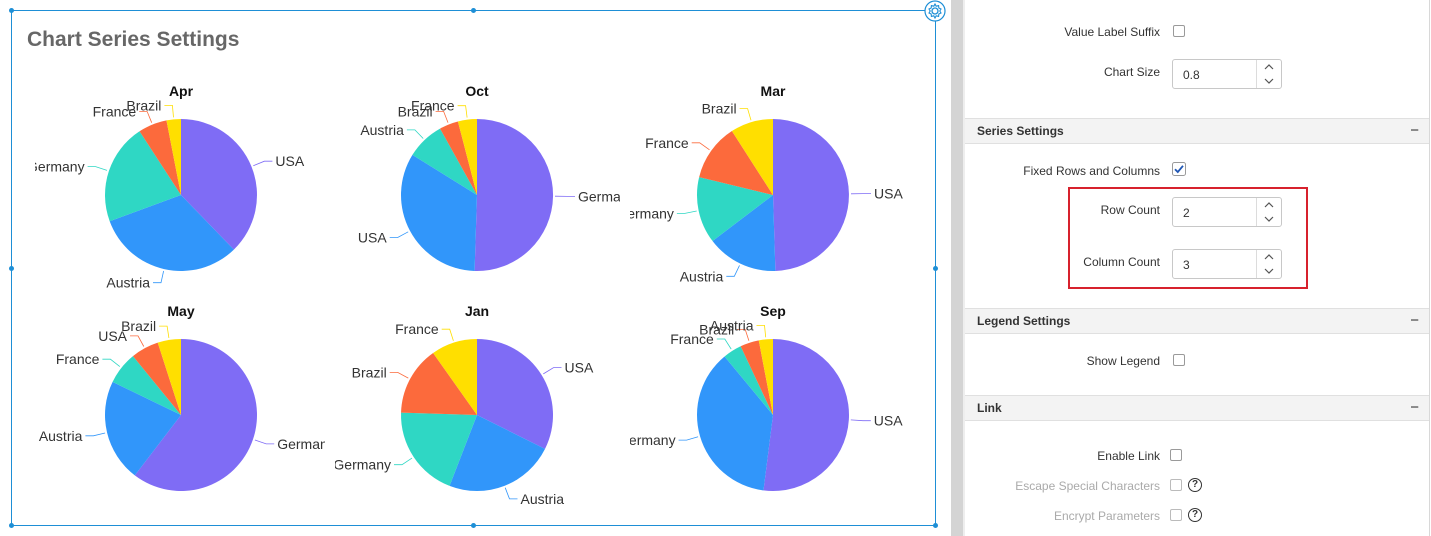  What do you see at coordinates (1179, 169) in the screenshot?
I see `fixed-rows-columns-checkbox` at bounding box center [1179, 169].